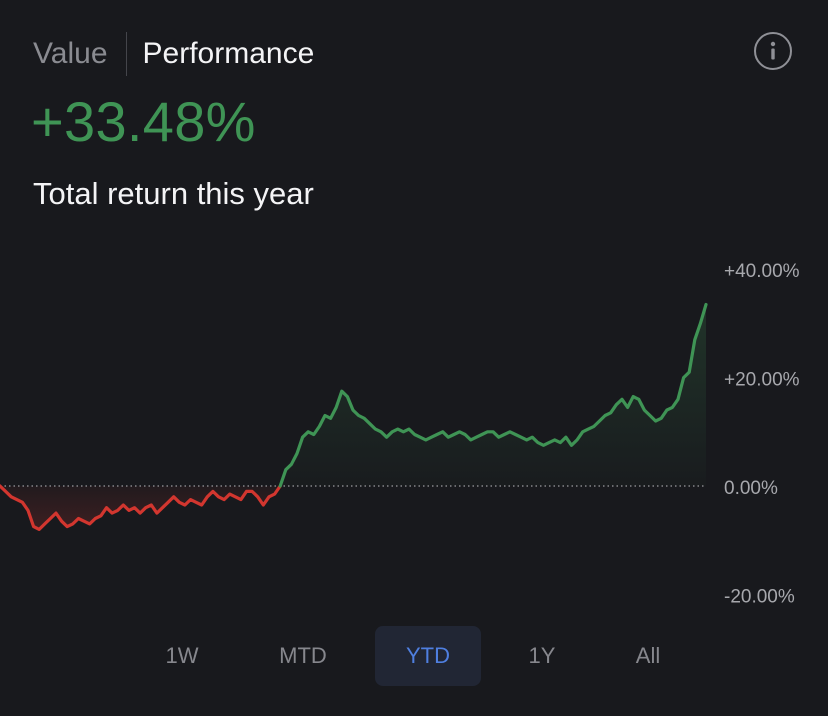 The height and width of the screenshot is (716, 828). Describe the element at coordinates (762, 271) in the screenshot. I see `y-tick-label: +40.00%` at that location.